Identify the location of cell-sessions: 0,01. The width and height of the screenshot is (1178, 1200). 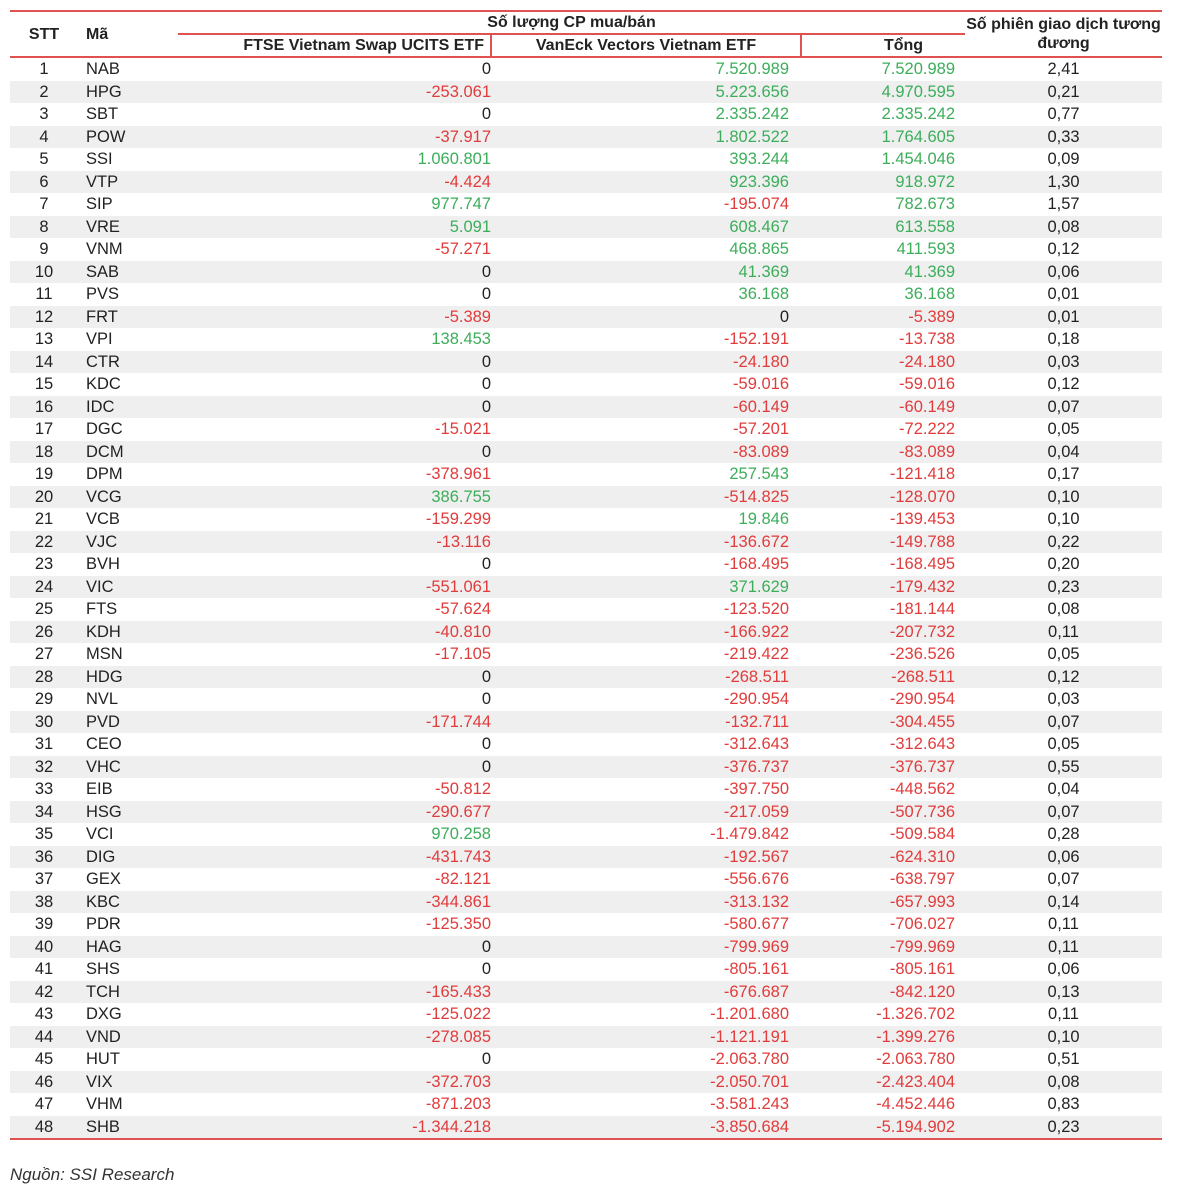
(1063, 316).